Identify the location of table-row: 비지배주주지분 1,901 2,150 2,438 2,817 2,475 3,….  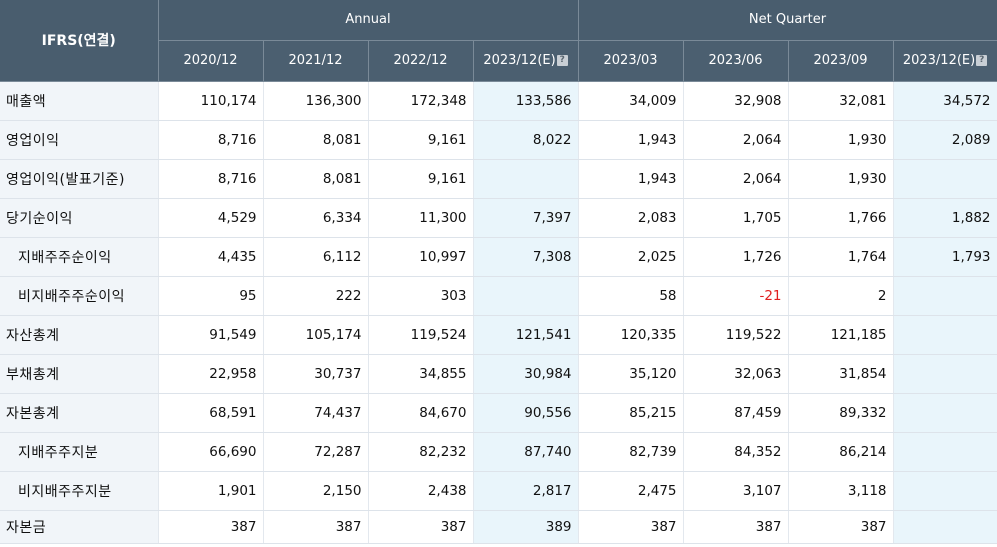
(498, 491).